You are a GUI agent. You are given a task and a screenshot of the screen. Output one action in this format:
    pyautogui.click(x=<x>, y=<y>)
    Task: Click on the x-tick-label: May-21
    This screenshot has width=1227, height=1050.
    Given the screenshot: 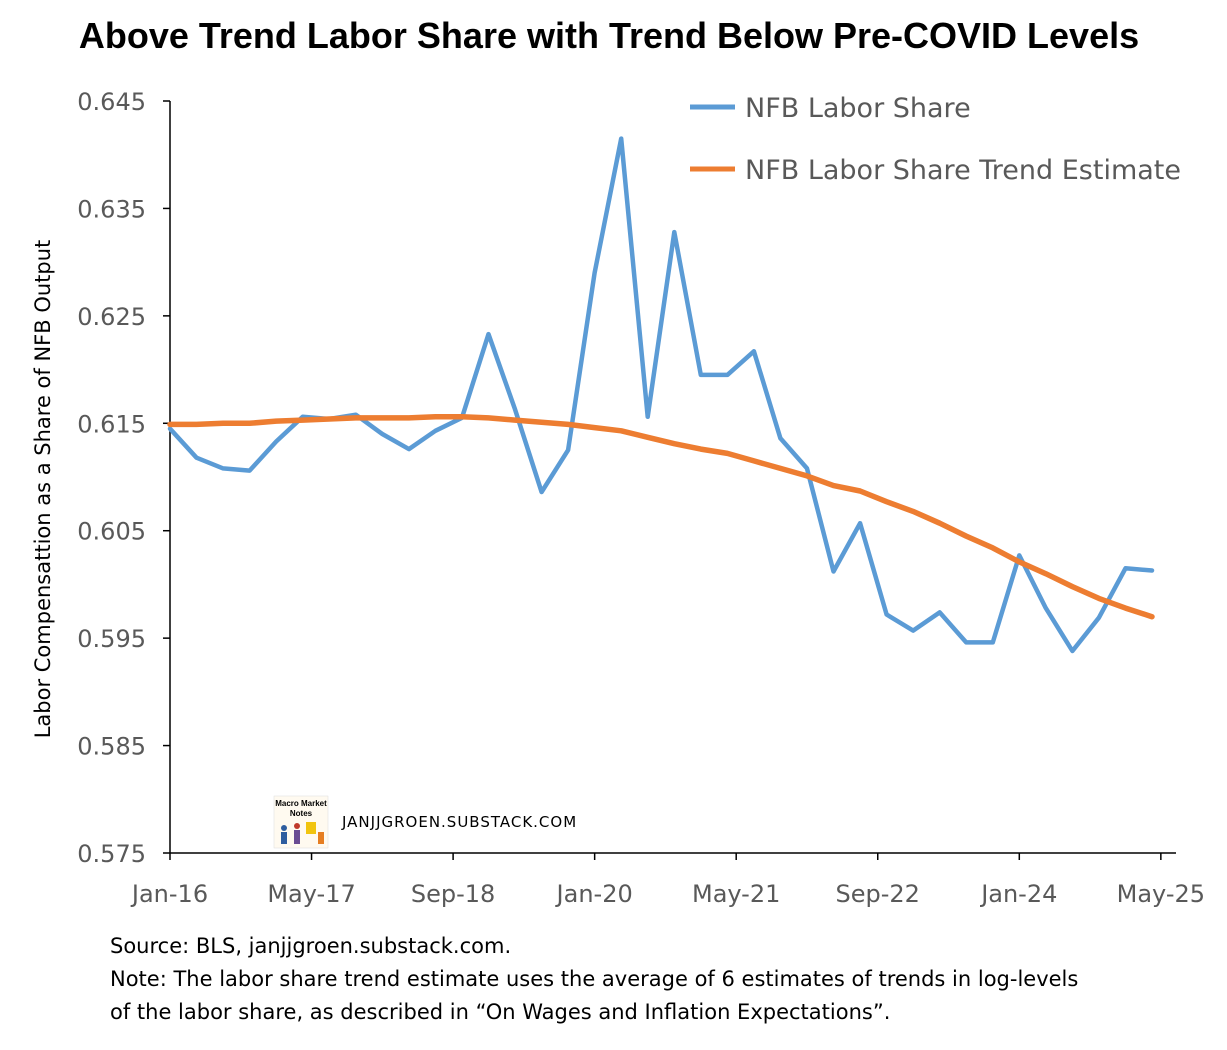 What is the action you would take?
    pyautogui.click(x=736, y=894)
    